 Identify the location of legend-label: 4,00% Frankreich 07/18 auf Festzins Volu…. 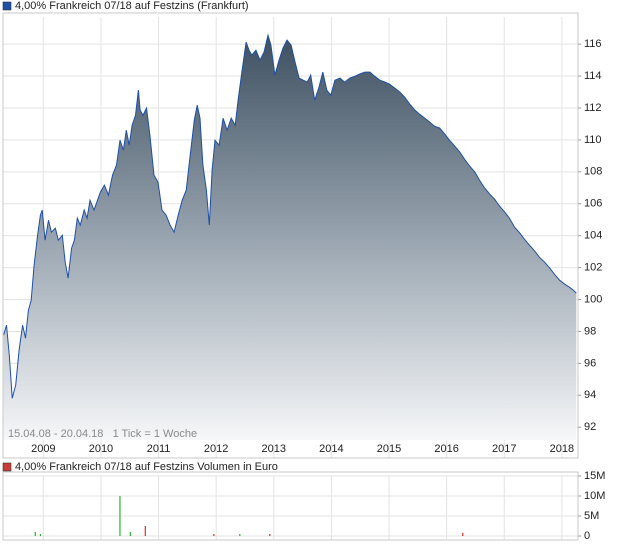
(146, 467).